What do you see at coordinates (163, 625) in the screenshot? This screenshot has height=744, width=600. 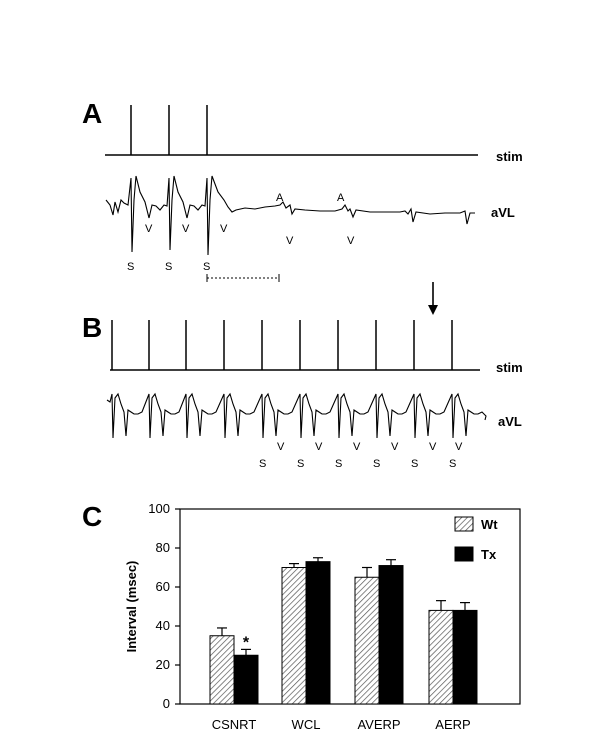 I see `y-tick-label: 40` at bounding box center [163, 625].